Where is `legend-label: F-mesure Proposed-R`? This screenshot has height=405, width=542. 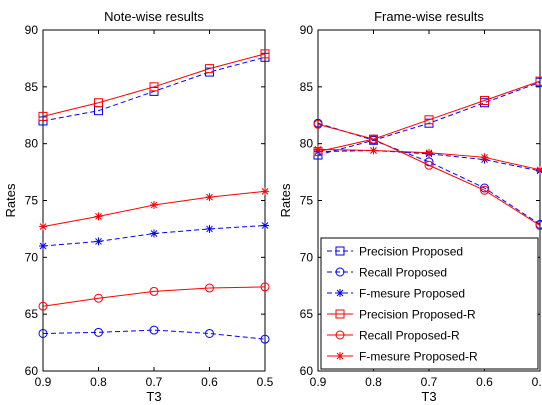 legend-label: F-mesure Proposed-R is located at coordinates (418, 357).